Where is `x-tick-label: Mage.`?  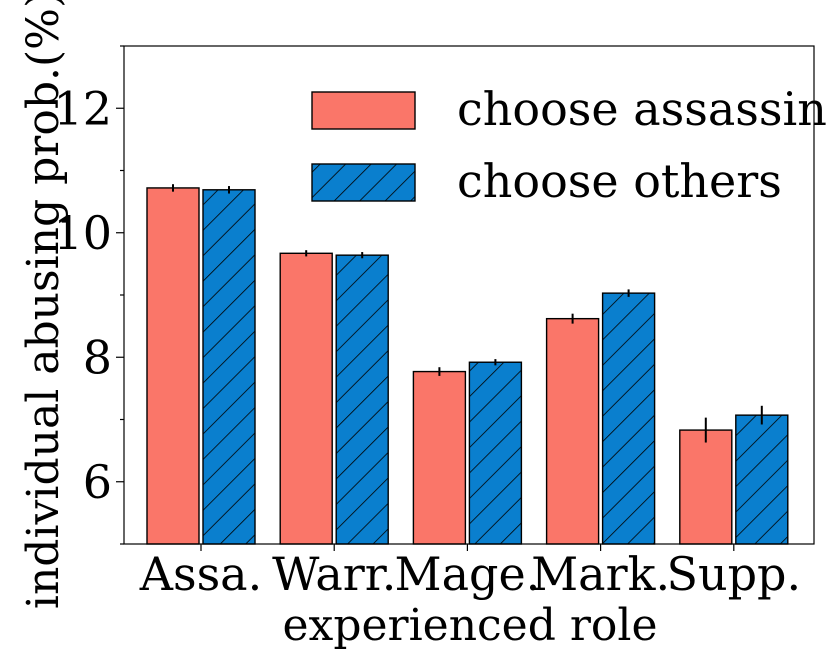
x-tick-label: Mage. is located at coordinates (467, 574).